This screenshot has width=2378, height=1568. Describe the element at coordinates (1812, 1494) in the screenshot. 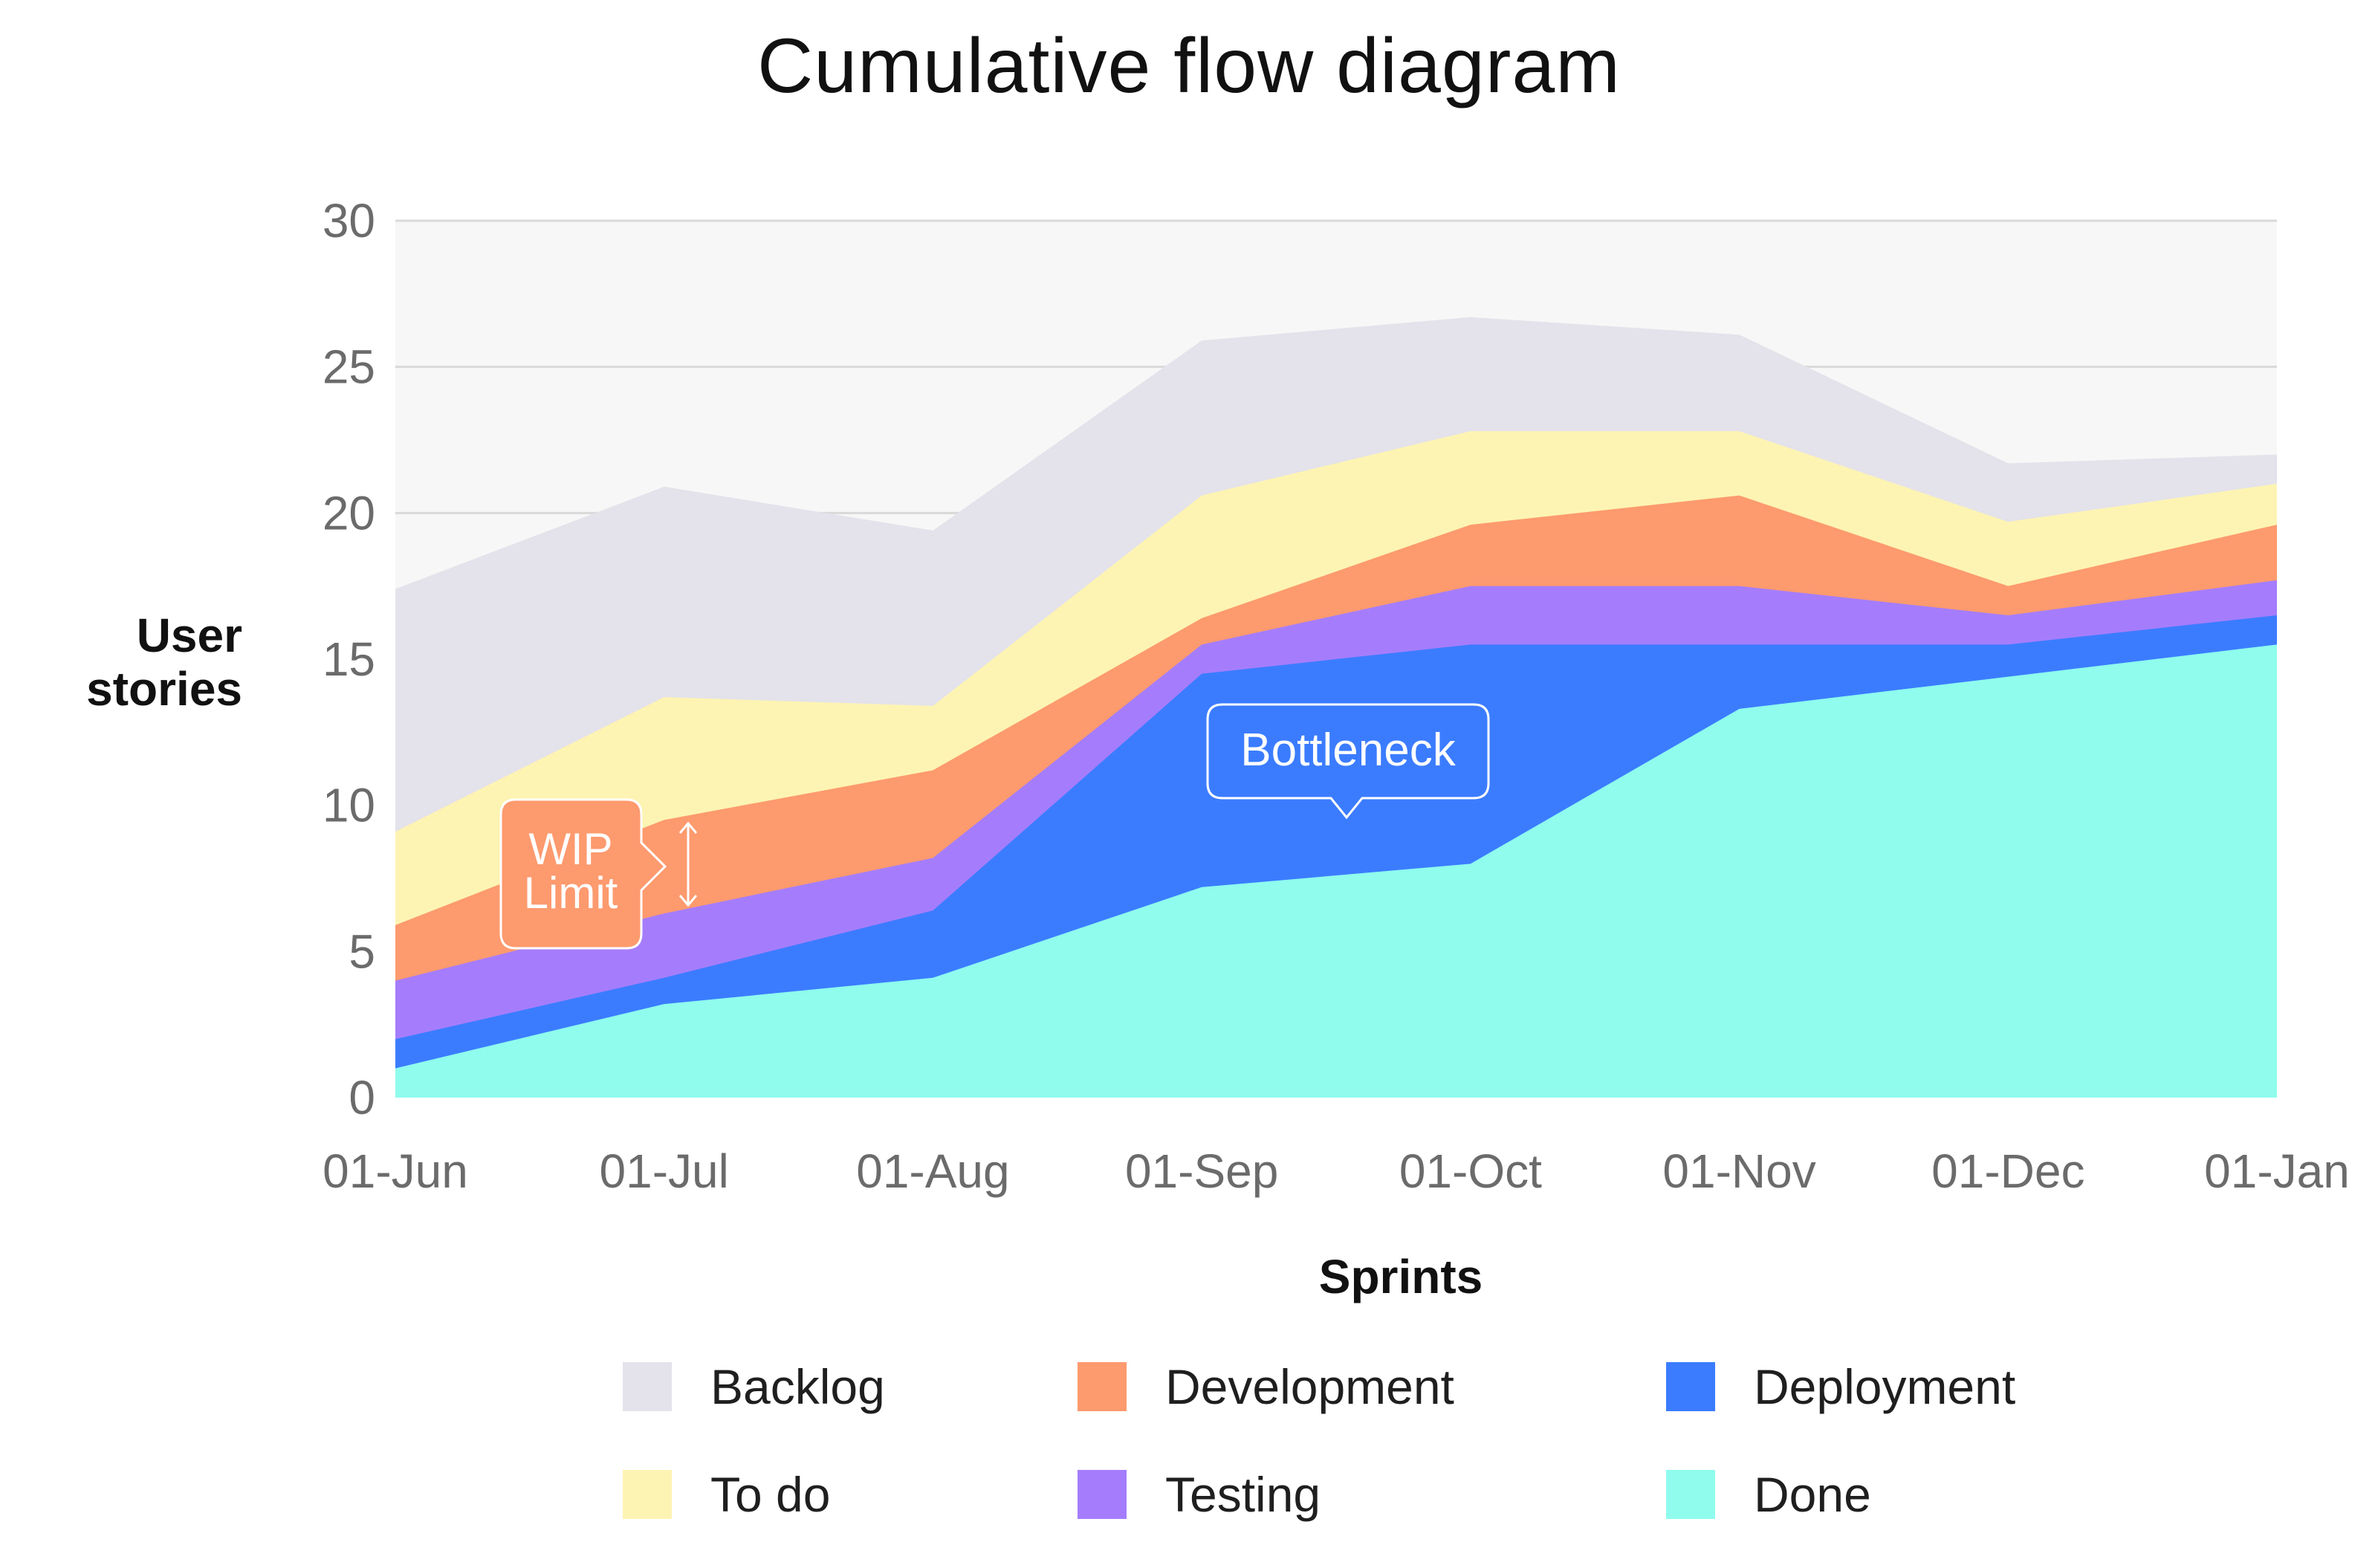

I see `legend-label-done: Done` at that location.